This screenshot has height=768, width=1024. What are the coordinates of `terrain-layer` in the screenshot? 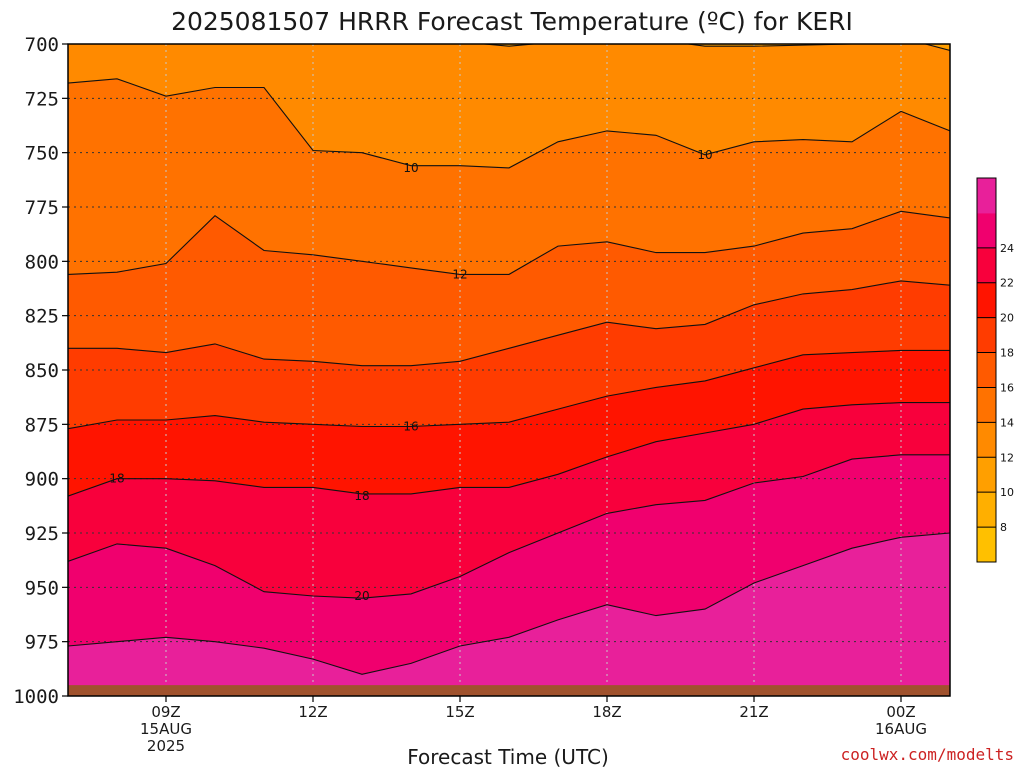 It's located at (509, 690).